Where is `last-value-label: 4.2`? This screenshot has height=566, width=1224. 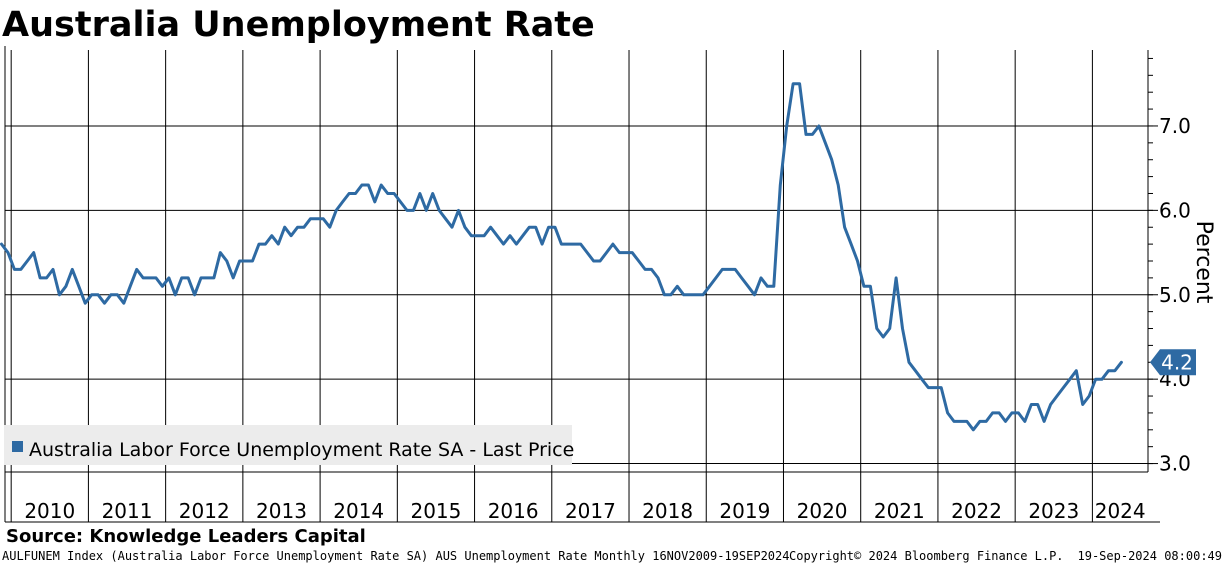
last-value-label: 4.2 is located at coordinates (1177, 362).